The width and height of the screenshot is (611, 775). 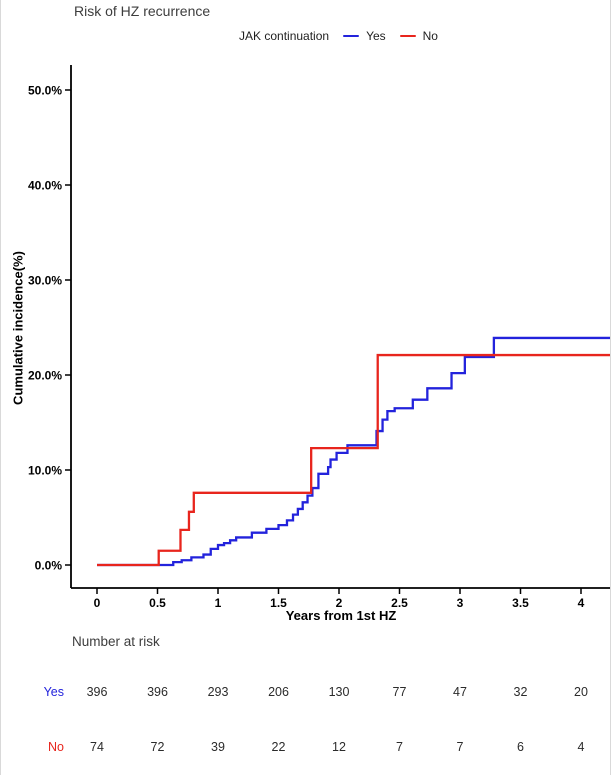 What do you see at coordinates (399, 603) in the screenshot?
I see `x-tick-label: 2.5` at bounding box center [399, 603].